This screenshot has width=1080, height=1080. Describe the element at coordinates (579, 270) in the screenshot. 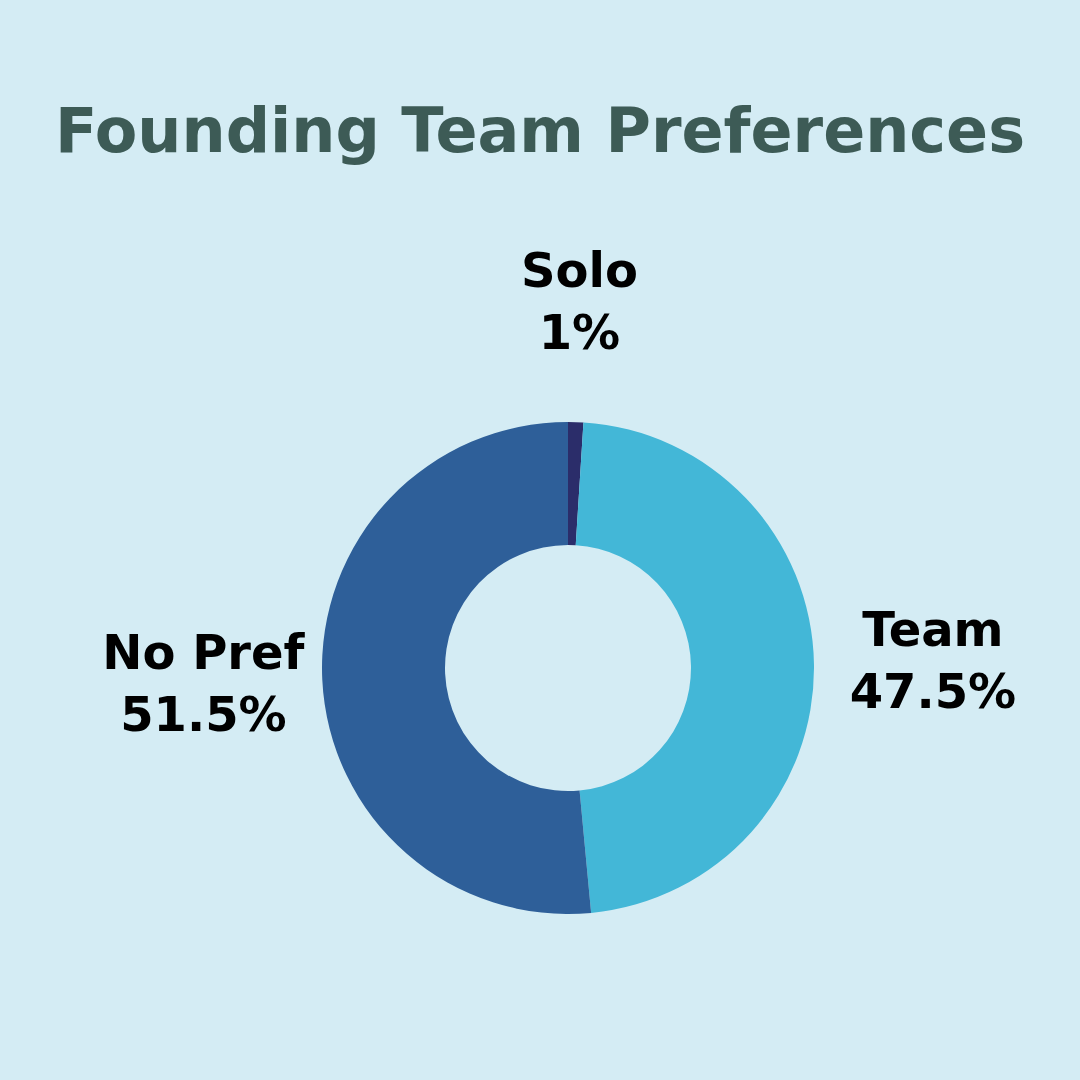

I see `slice-label: Solo` at that location.